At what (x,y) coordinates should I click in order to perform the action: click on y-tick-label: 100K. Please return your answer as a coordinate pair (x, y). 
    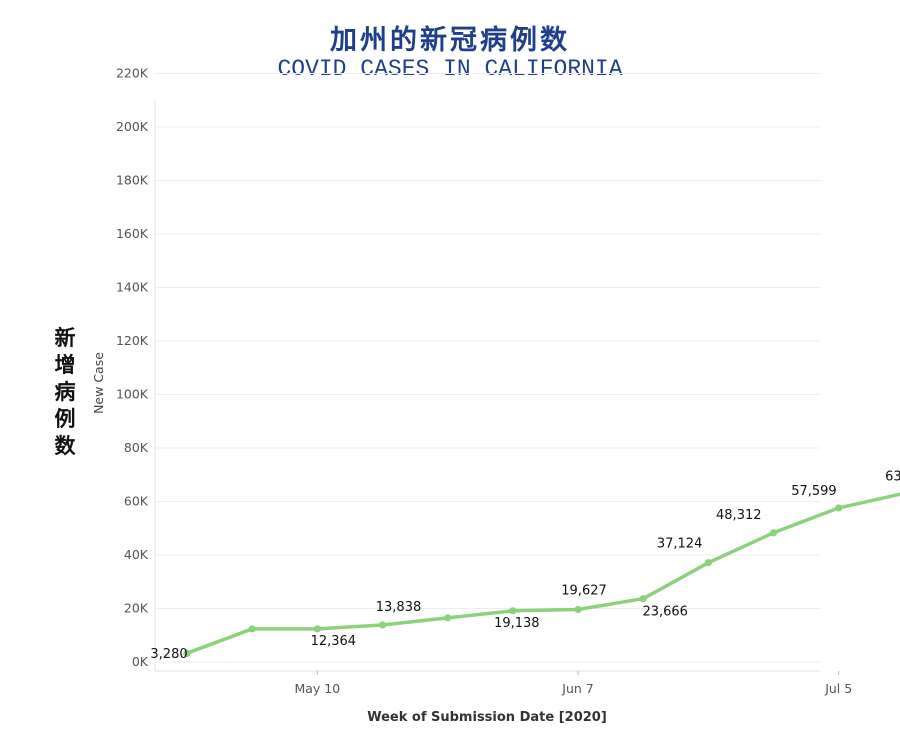
    Looking at the image, I should click on (132, 394).